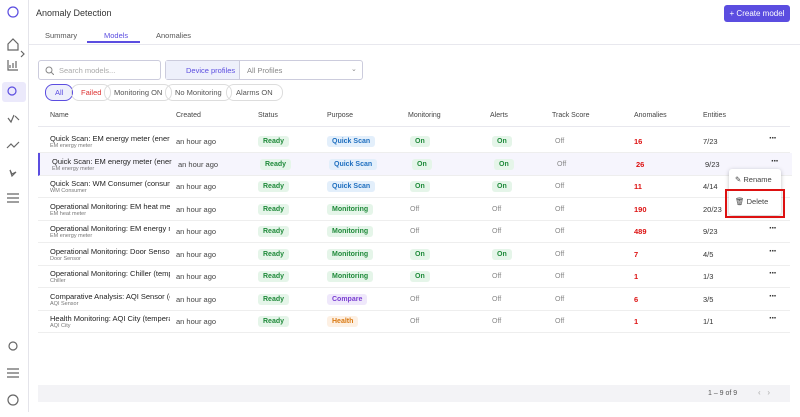 This screenshot has width=800, height=417. I want to click on header-divider, so click(414, 126).